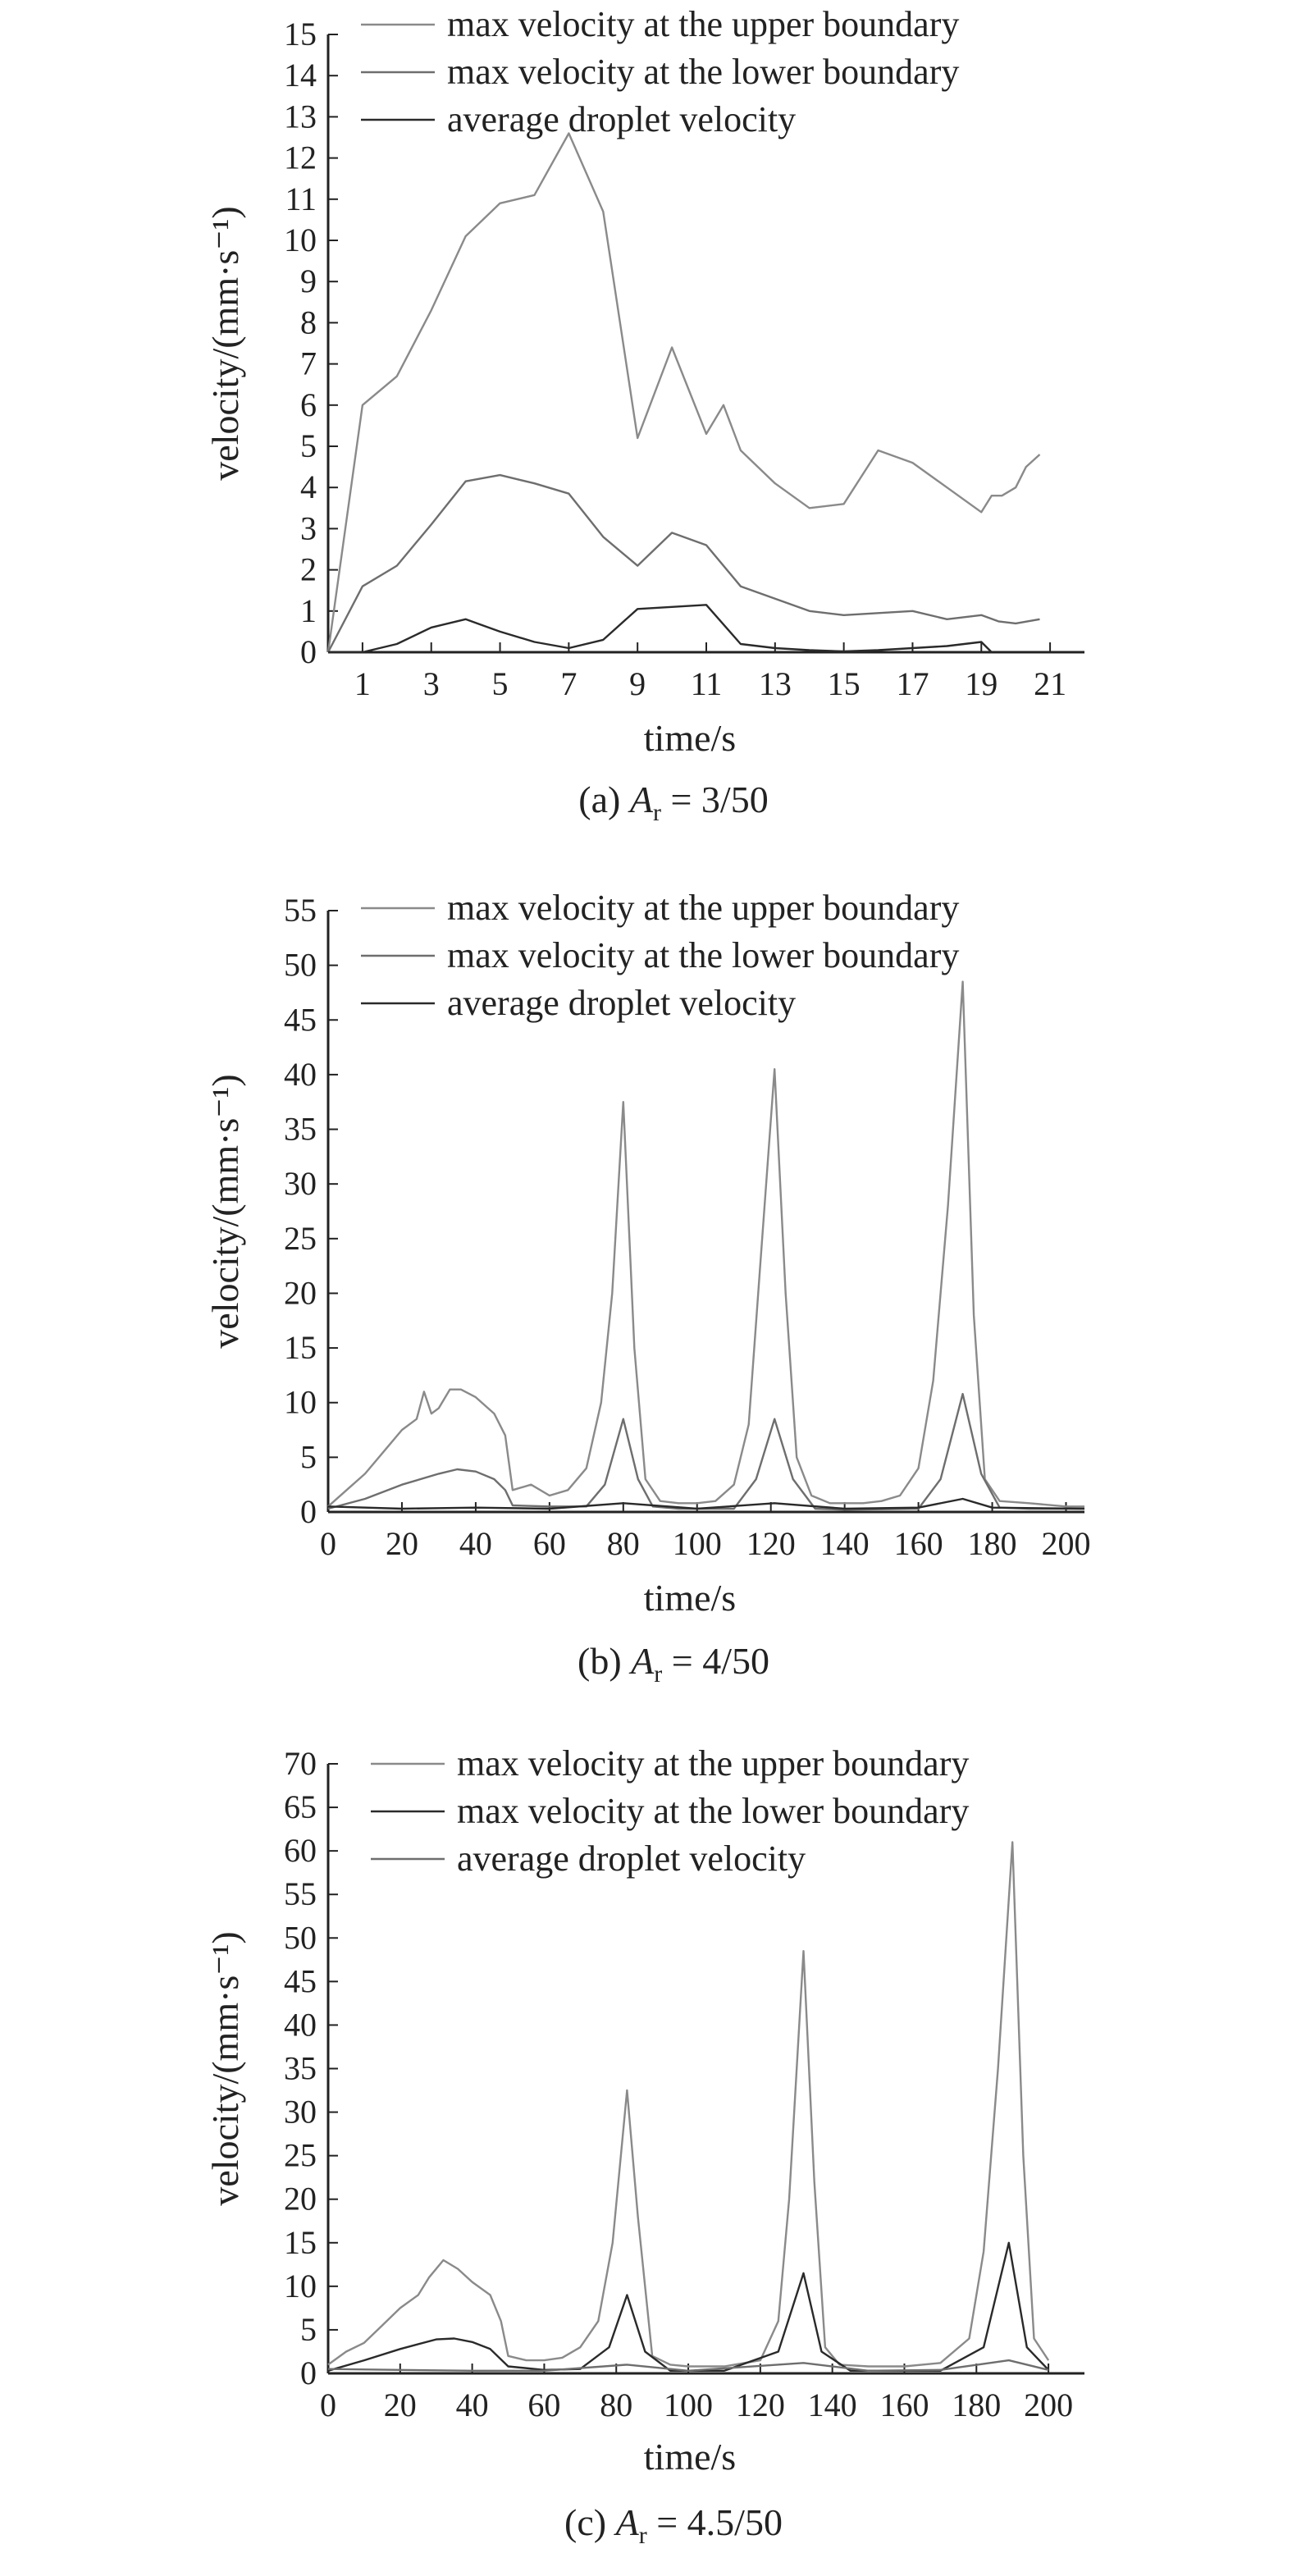 The image size is (1292, 2576). What do you see at coordinates (604, 799) in the screenshot?
I see `caption-prefix: (a)` at bounding box center [604, 799].